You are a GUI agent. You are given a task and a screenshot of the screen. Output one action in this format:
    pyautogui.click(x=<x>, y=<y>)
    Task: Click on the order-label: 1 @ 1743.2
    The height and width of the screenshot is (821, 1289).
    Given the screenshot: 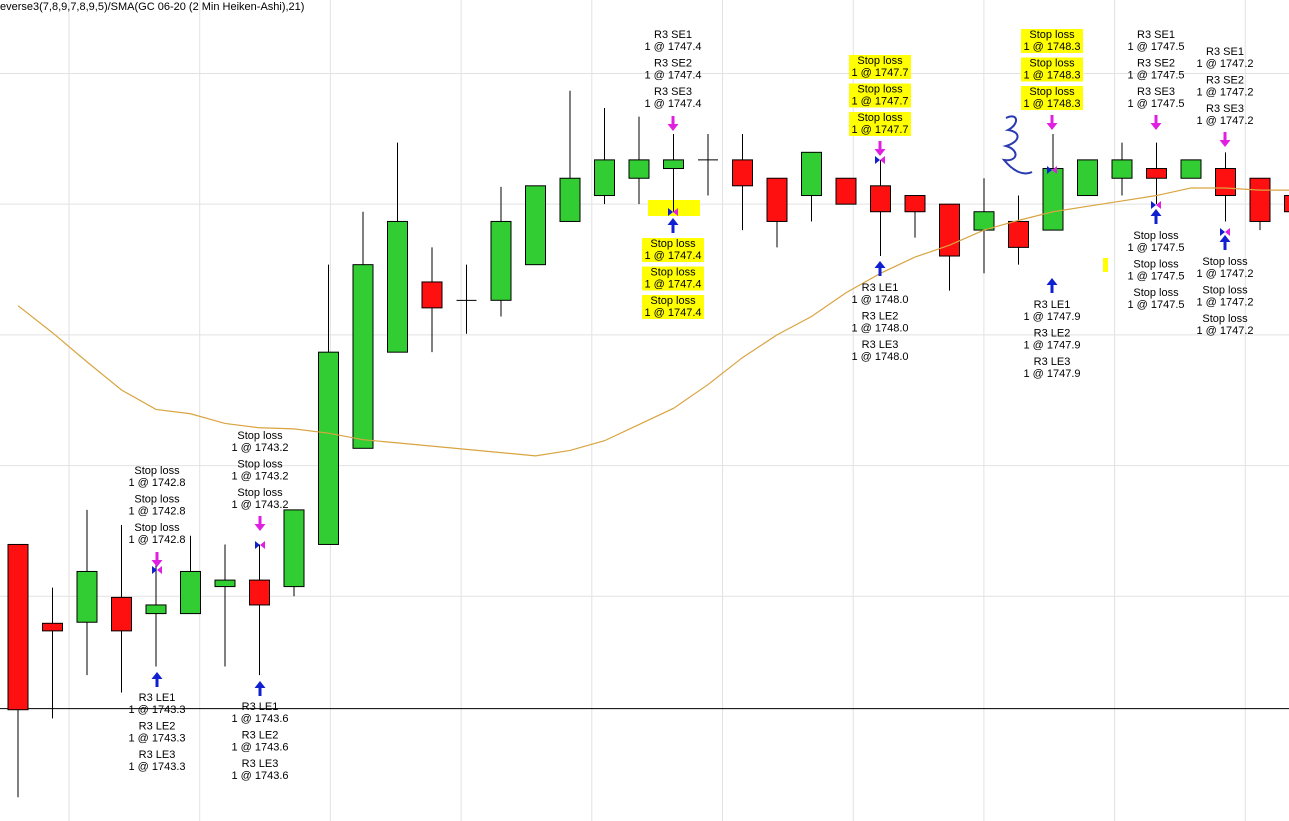 What is the action you would take?
    pyautogui.click(x=259, y=505)
    